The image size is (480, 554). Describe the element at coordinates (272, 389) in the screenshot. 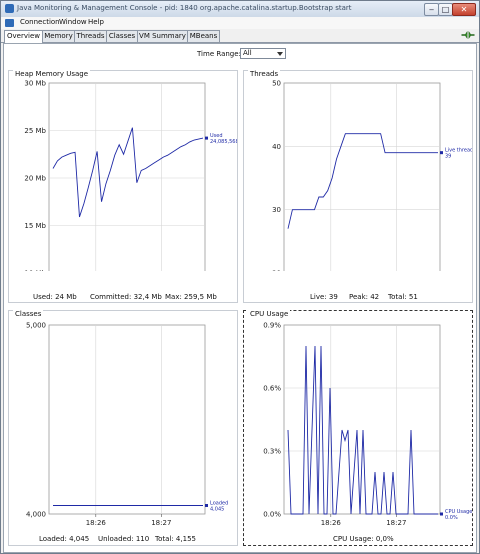

I see `y-tick-label: 0.6%` at that location.